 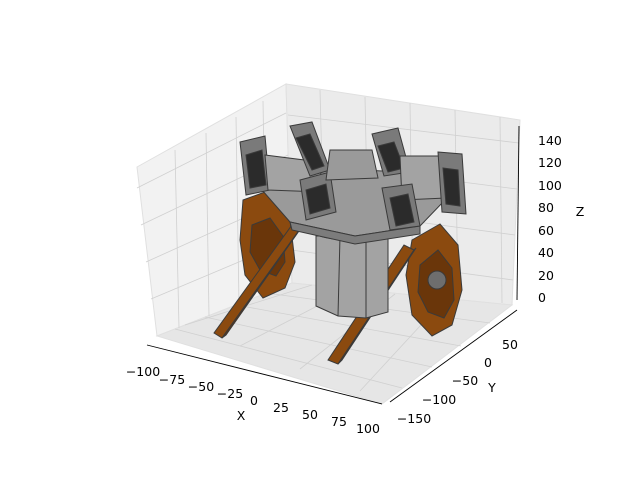 I want to click on x-tick-label: −75, so click(x=172, y=379).